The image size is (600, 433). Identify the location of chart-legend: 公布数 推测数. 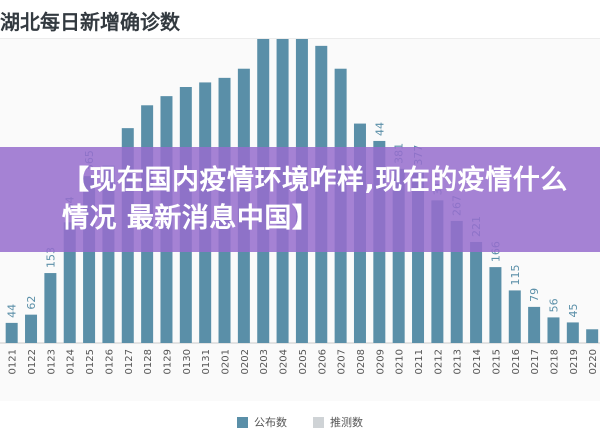
(300, 422).